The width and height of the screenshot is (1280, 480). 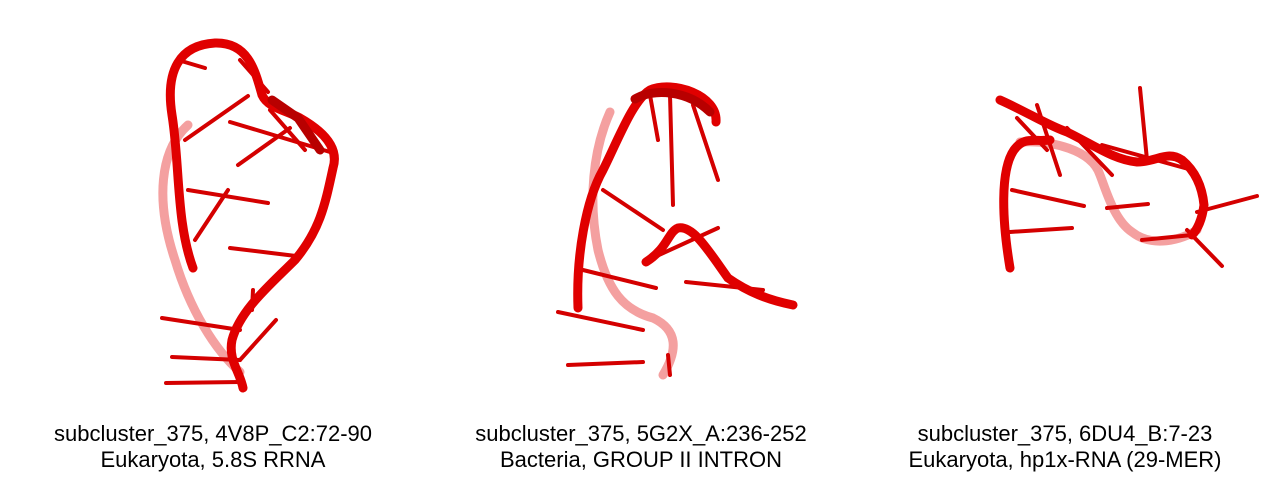 What do you see at coordinates (1065, 459) in the screenshot?
I see `panel-subtitle-3: Eukaryota, hp1x-RNA (29-MER)` at bounding box center [1065, 459].